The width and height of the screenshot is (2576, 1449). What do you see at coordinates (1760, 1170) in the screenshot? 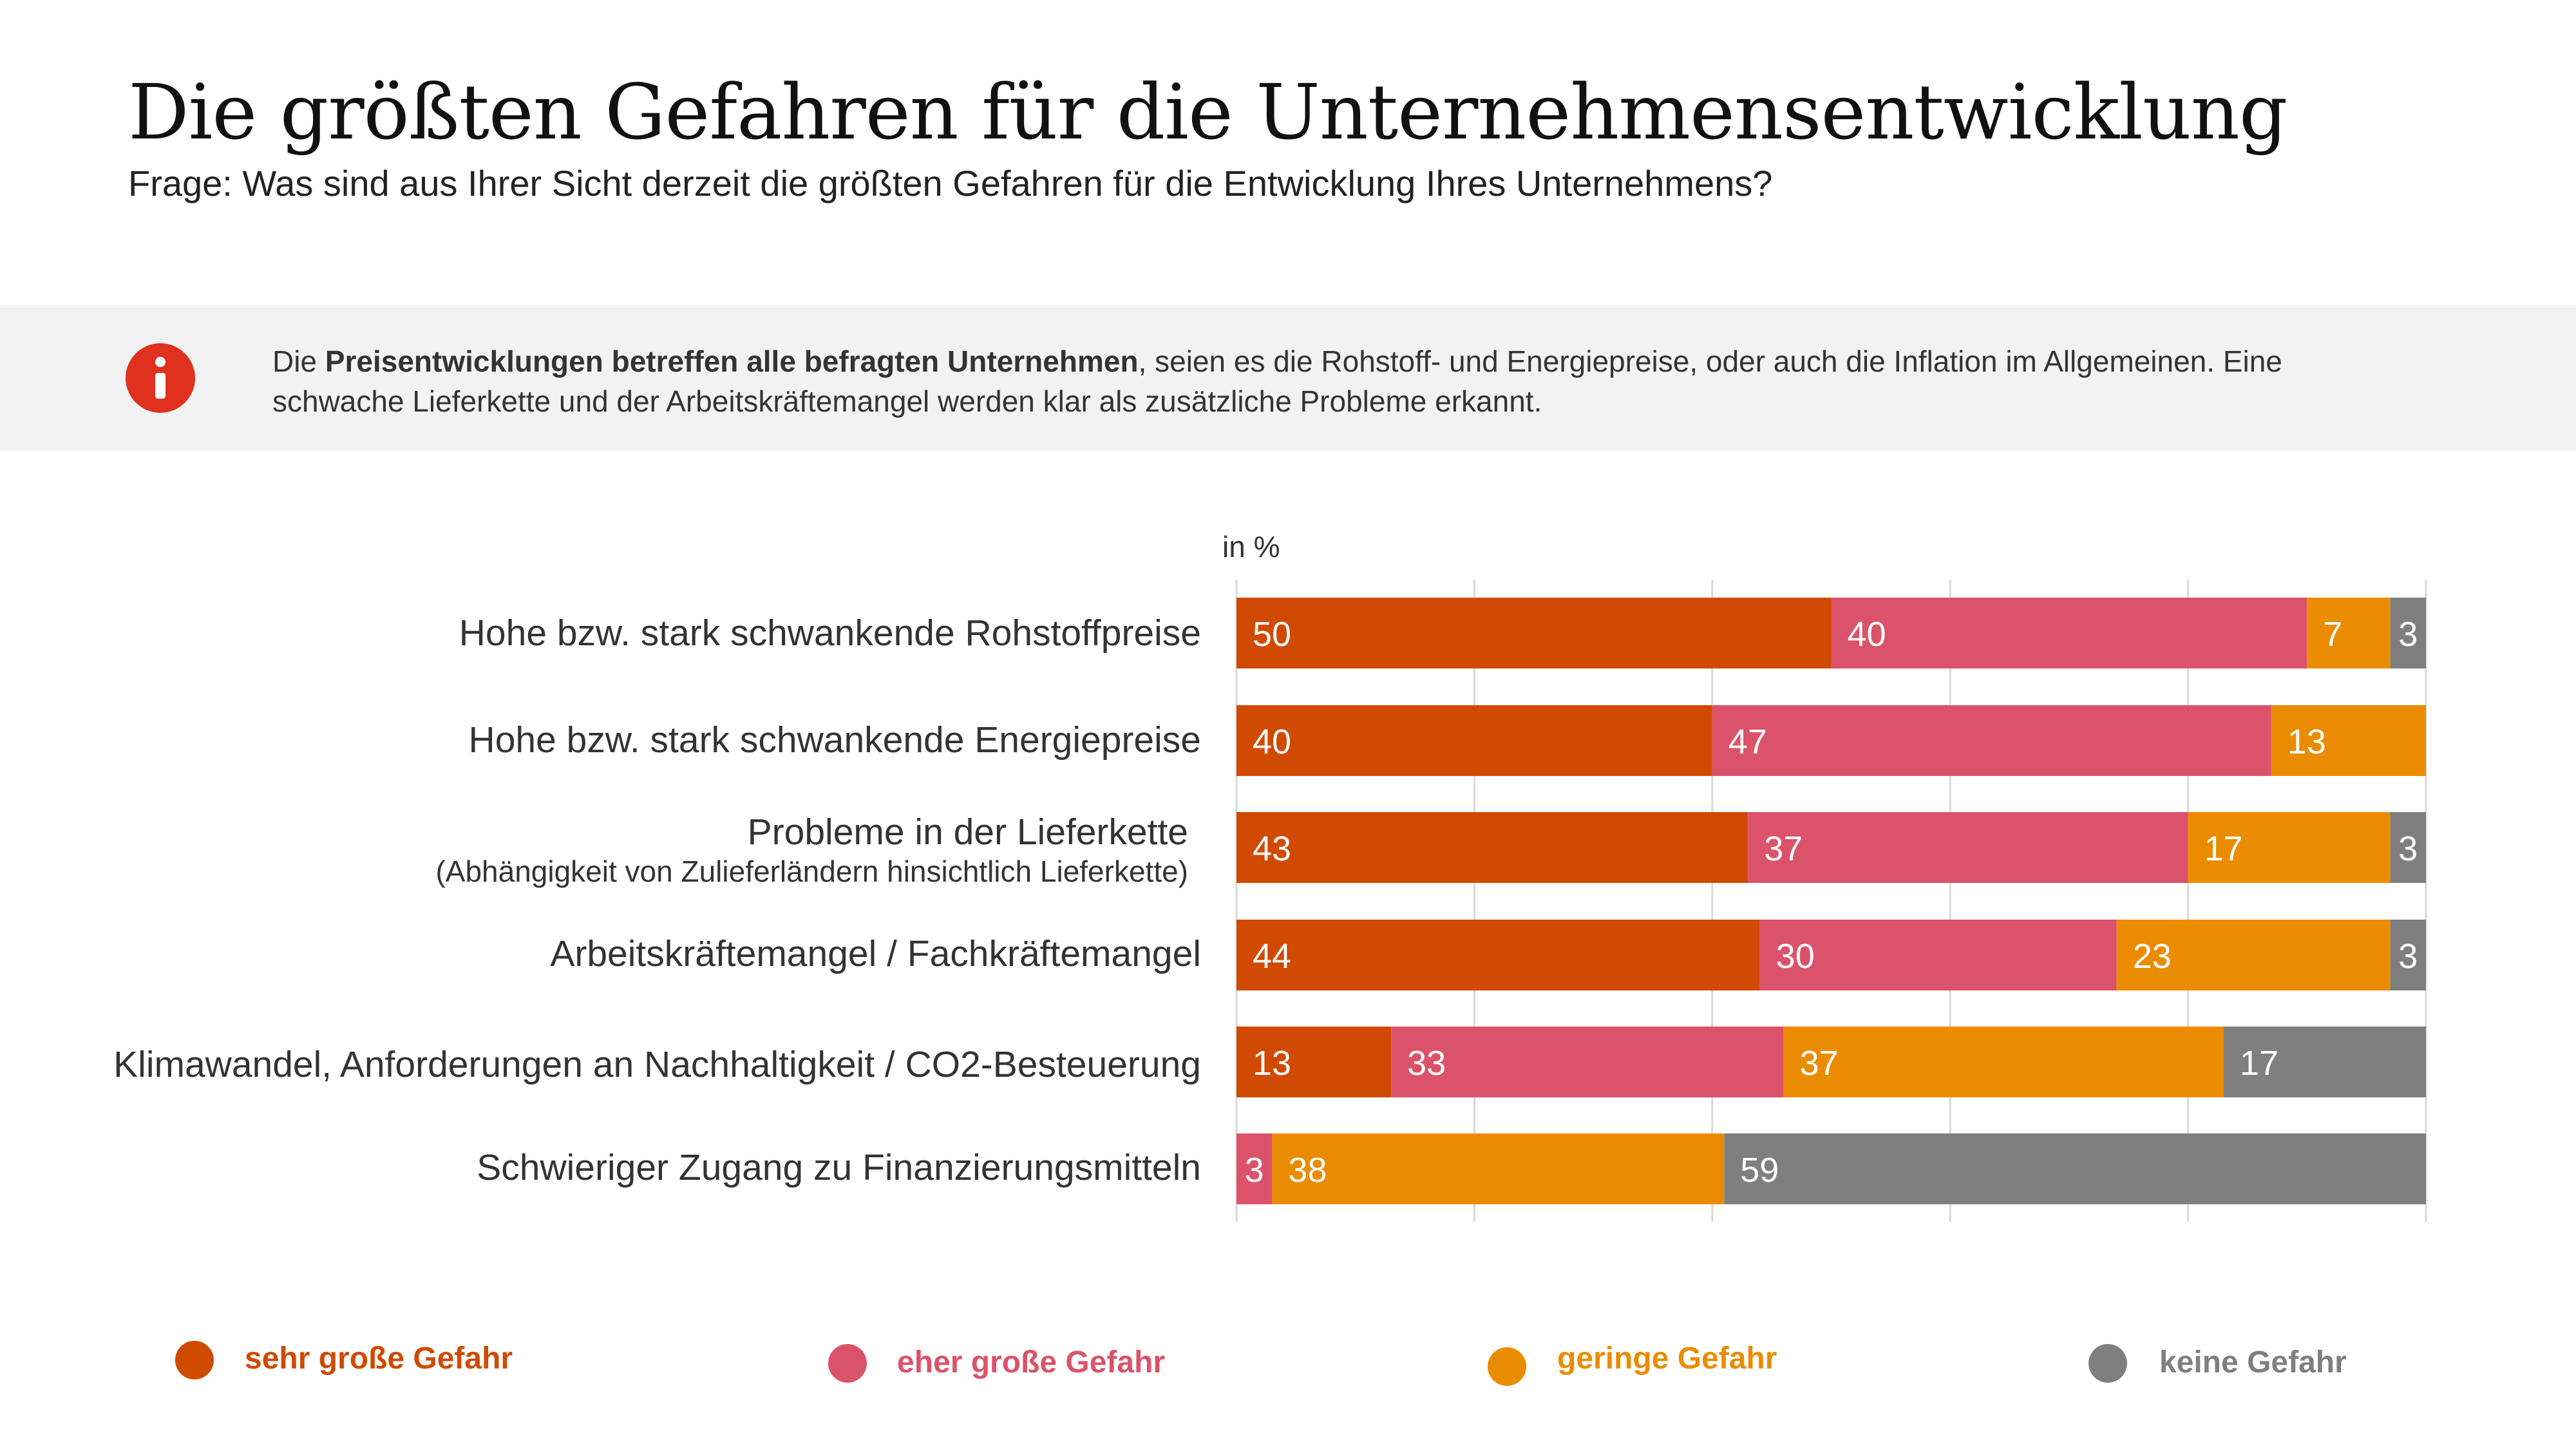
I see `data-label: 59` at bounding box center [1760, 1170].